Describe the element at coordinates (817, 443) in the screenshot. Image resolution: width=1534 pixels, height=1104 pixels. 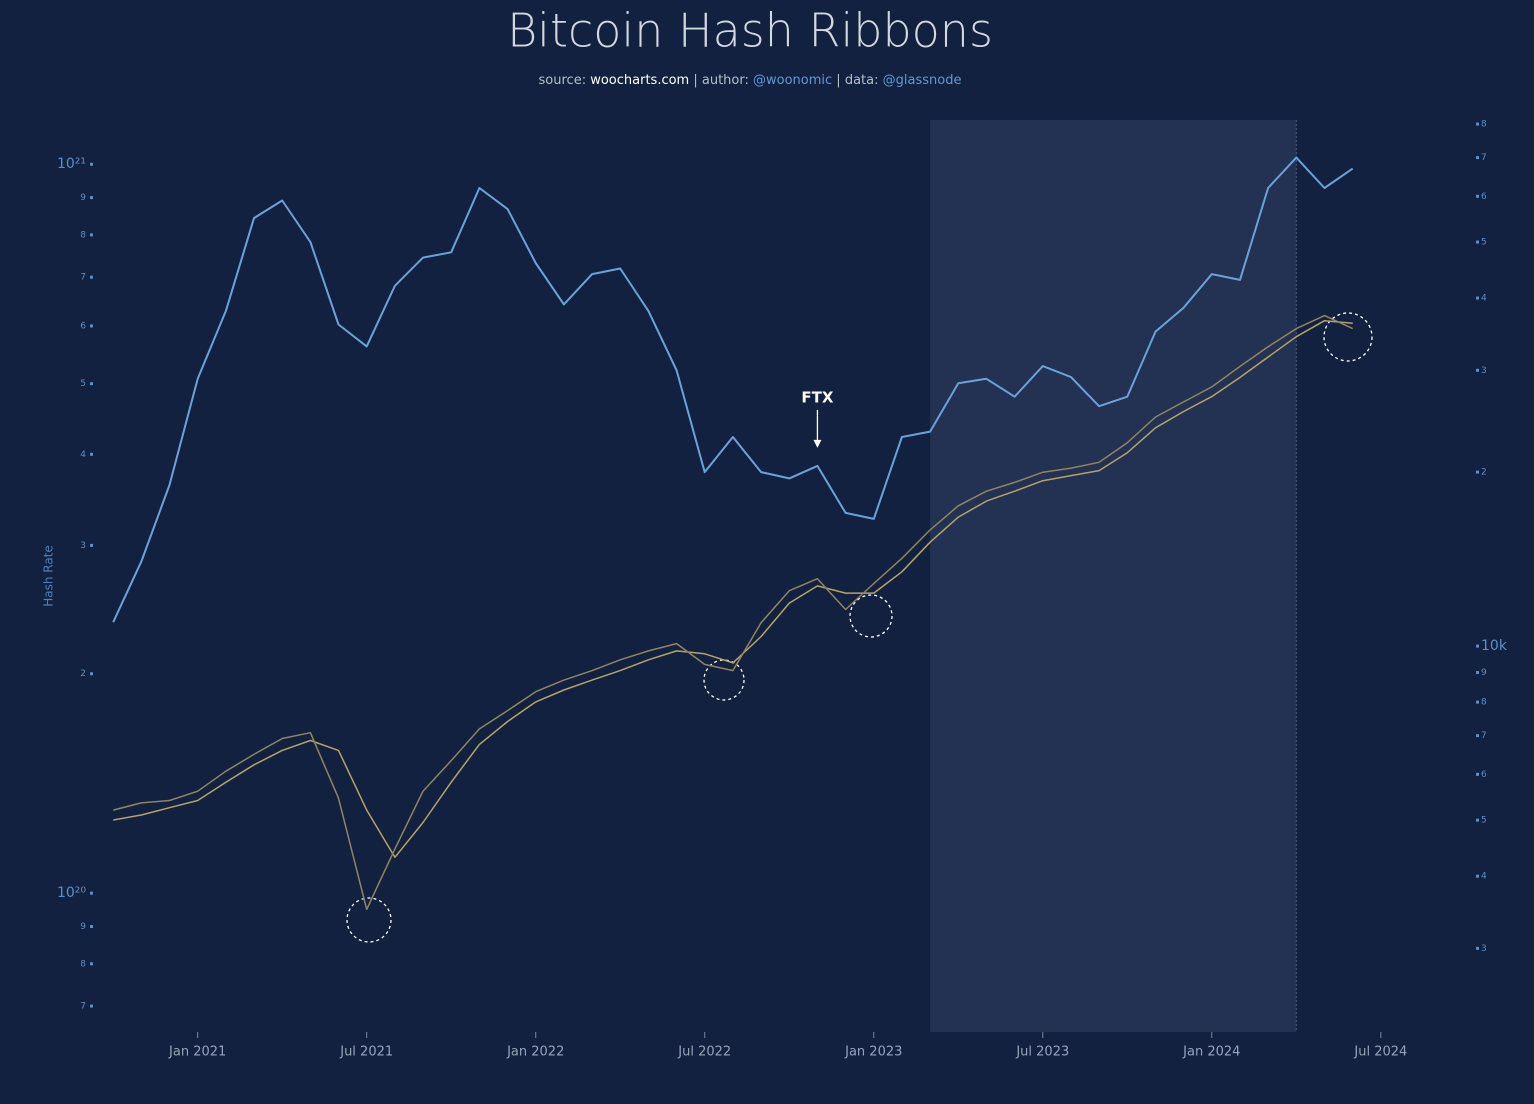
I see `annotation-arrowhead` at that location.